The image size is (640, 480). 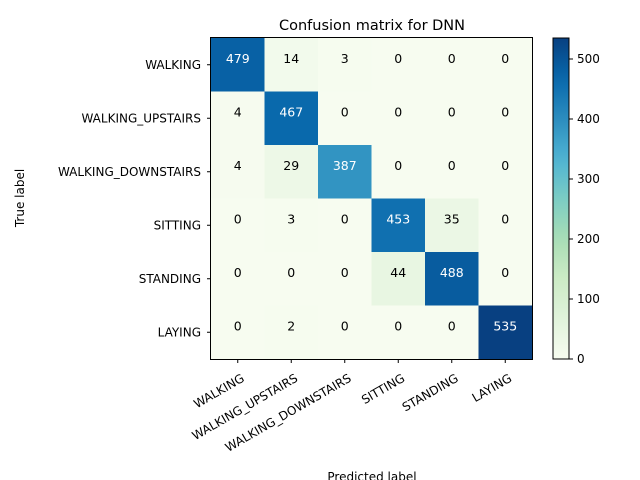 What do you see at coordinates (561, 198) in the screenshot?
I see `colorbar-gradient` at bounding box center [561, 198].